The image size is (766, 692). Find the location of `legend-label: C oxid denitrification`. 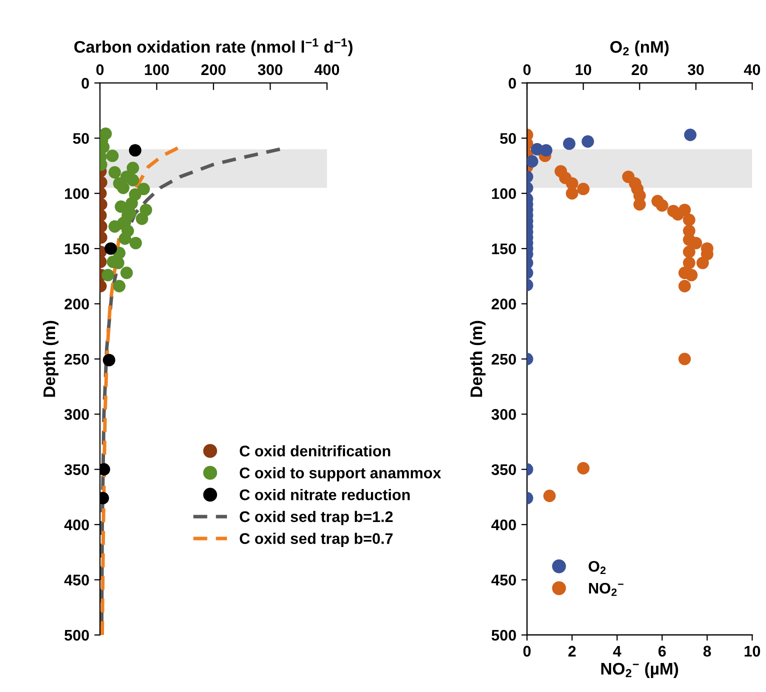

legend-label: C oxid denitrification is located at coordinates (315, 450).